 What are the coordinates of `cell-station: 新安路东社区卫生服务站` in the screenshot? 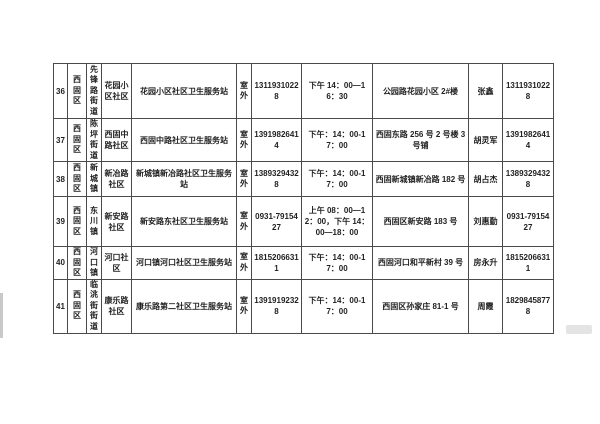 It's located at (184, 221).